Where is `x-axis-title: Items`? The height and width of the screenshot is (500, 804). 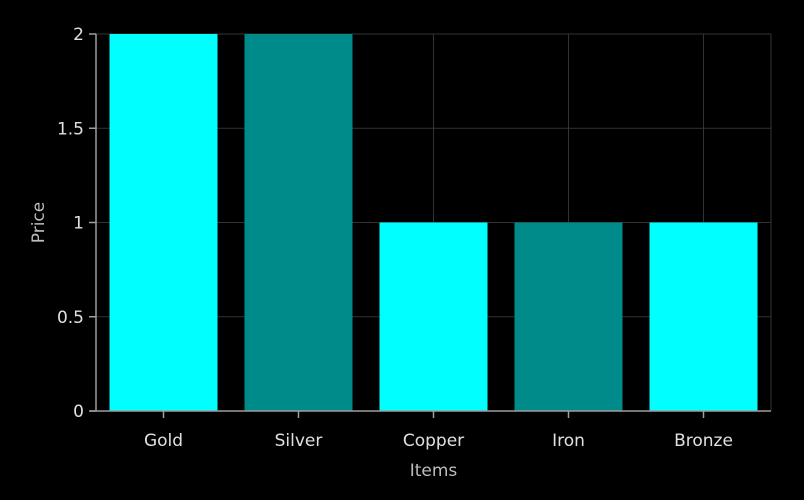
x-axis-title: Items is located at coordinates (434, 471).